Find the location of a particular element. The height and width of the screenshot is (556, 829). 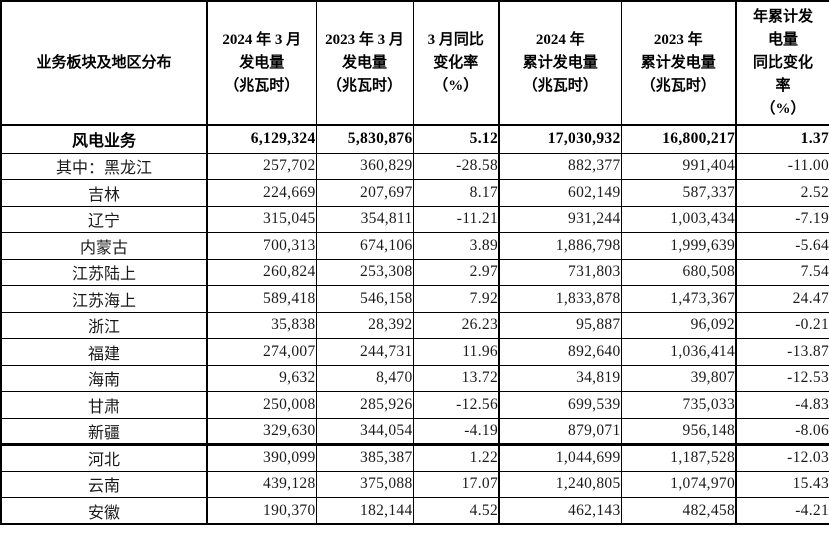

table-row: 浙江 35,838 28,392 26.23 95,887 96,092 -0.21 is located at coordinates (414, 325).